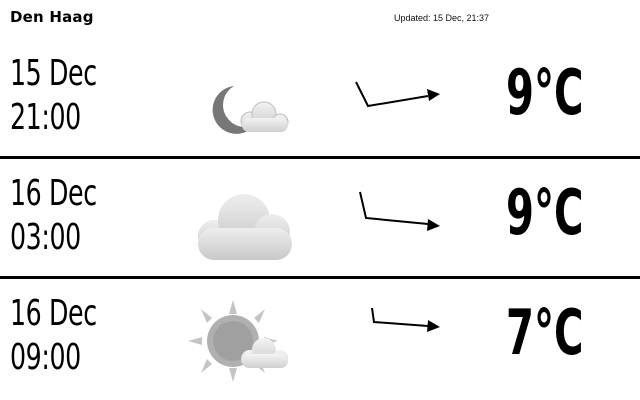 Image resolution: width=640 pixels, height=400 pixels. Describe the element at coordinates (241, 341) in the screenshot. I see `sun-cloud-icon` at that location.